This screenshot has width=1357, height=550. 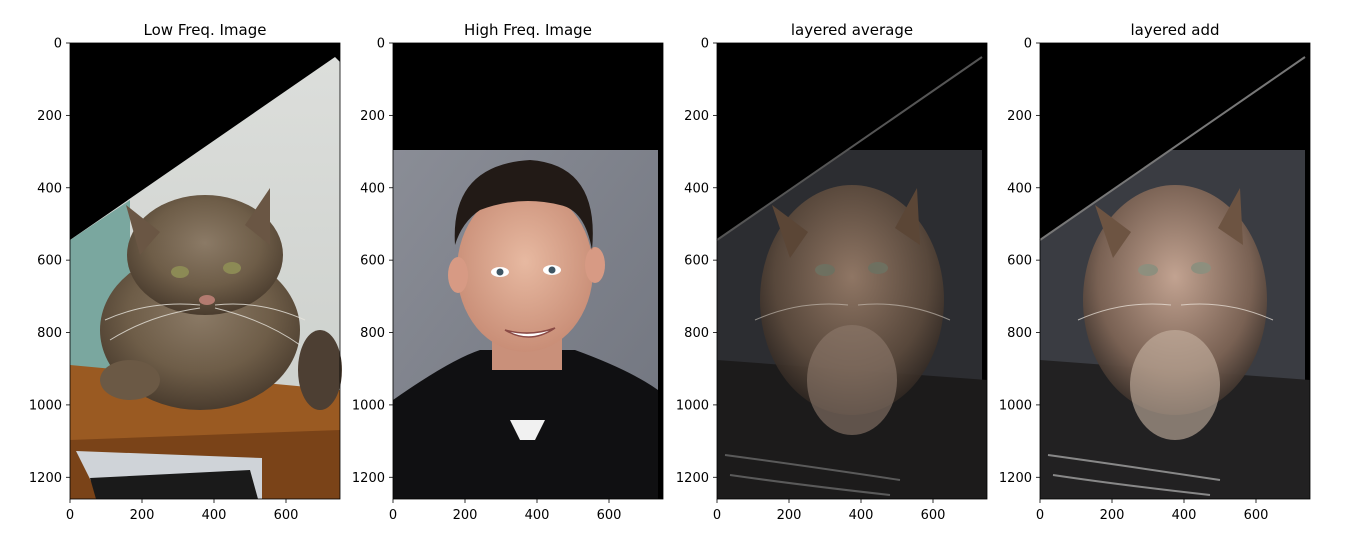 What do you see at coordinates (528, 30) in the screenshot?
I see `panel-title: High Freq. Image` at bounding box center [528, 30].